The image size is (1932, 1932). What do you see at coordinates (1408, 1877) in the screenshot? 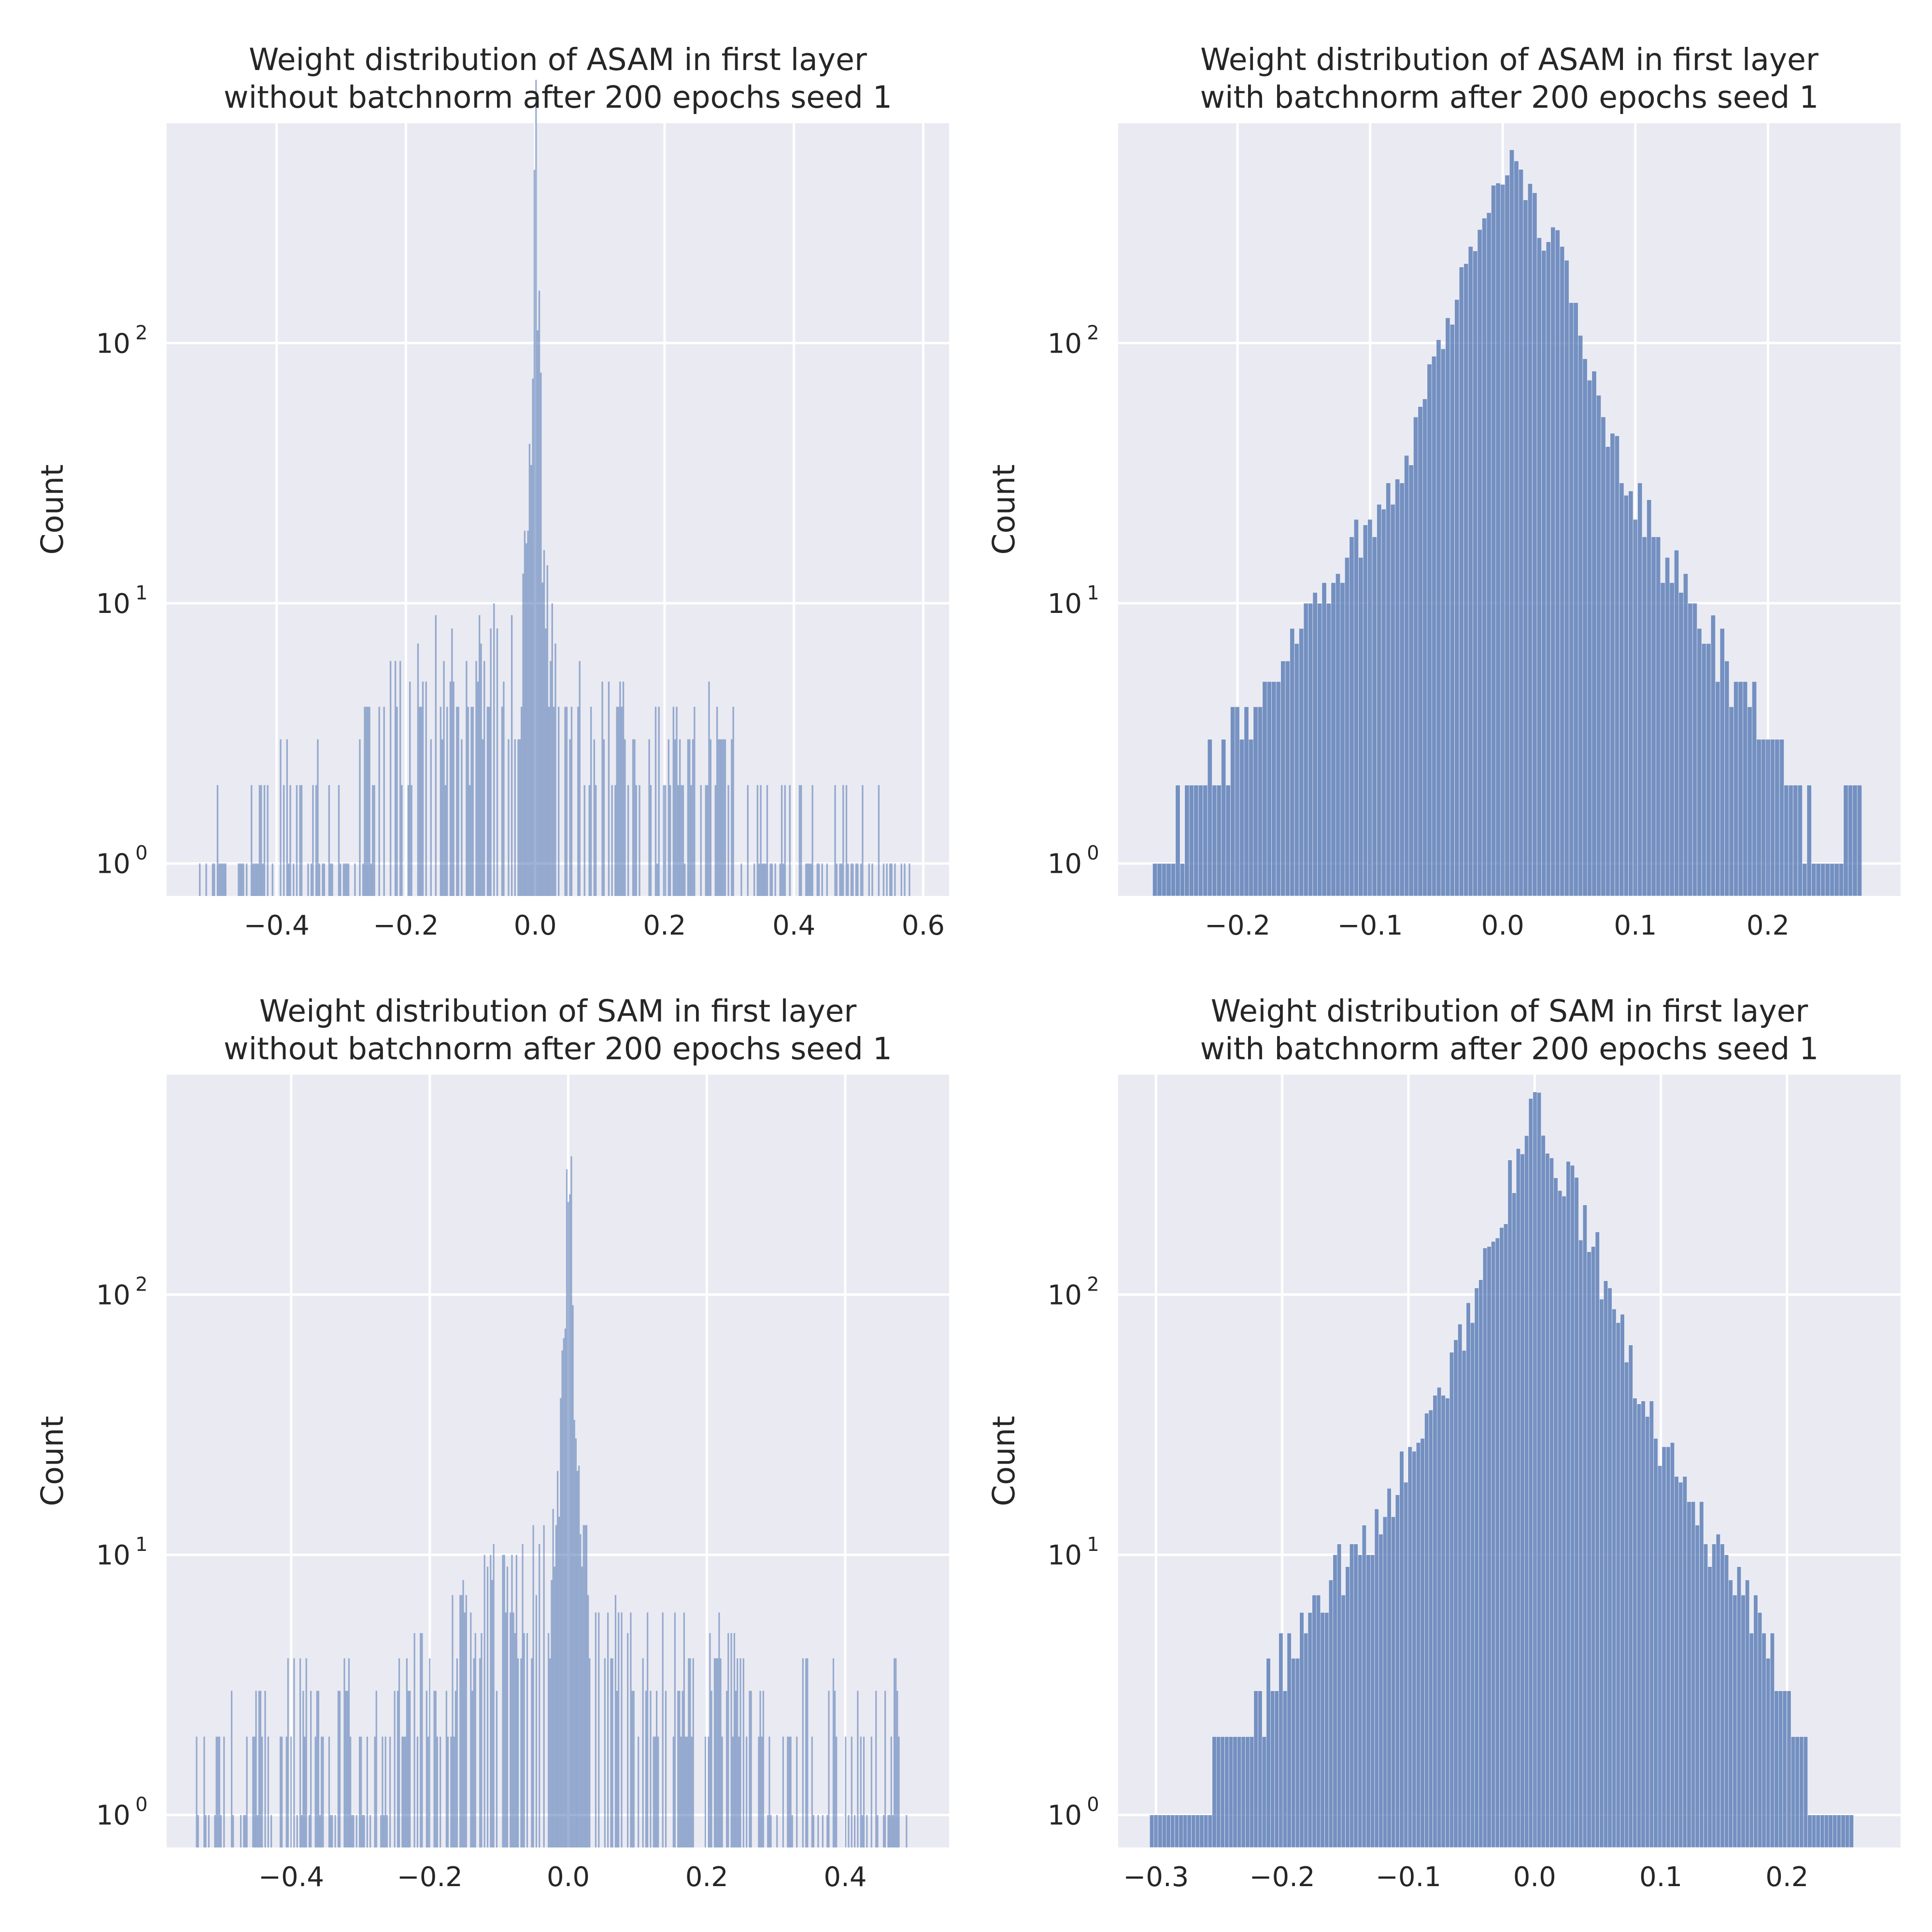
I see `x-tick-label: −0.1` at bounding box center [1408, 1877].